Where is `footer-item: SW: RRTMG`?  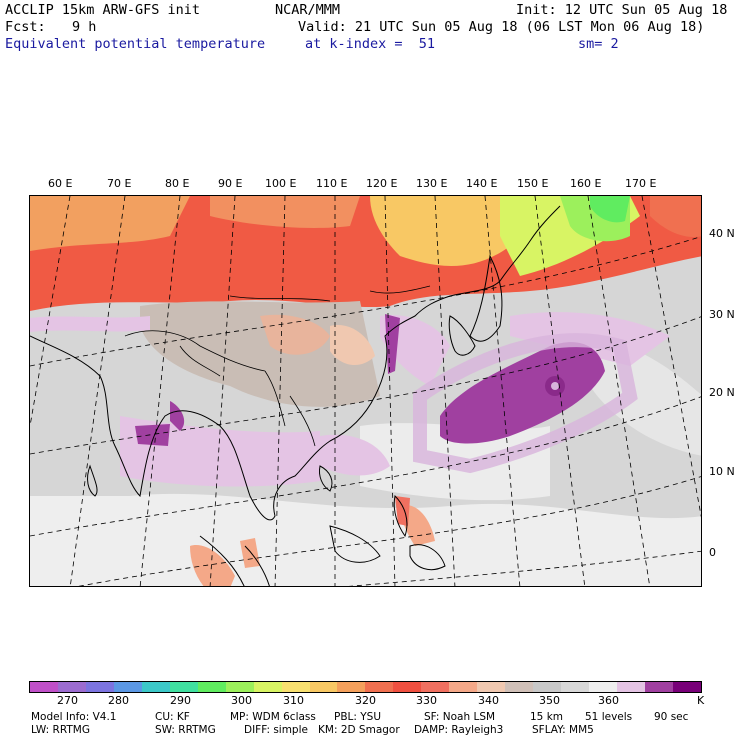
footer-item: SW: RRTMG is located at coordinates (185, 730).